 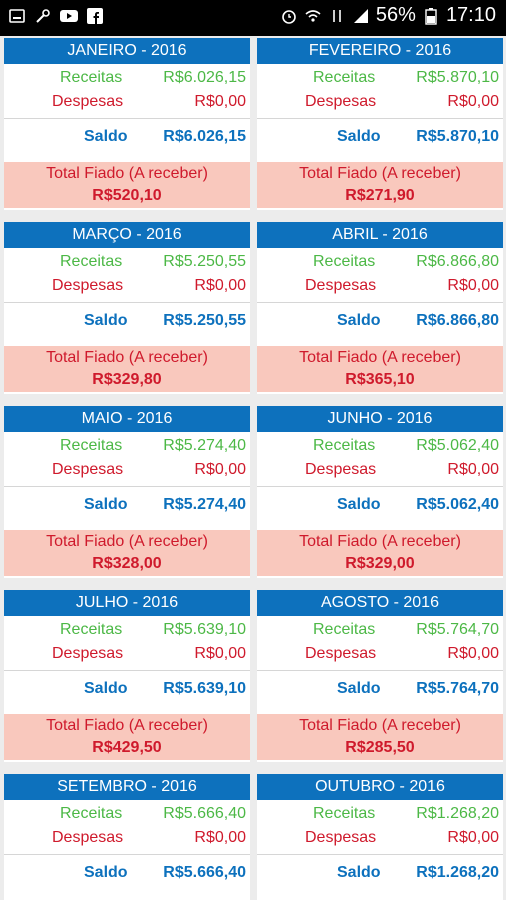 I want to click on month-title: MARÇO - 2016, so click(x=127, y=235).